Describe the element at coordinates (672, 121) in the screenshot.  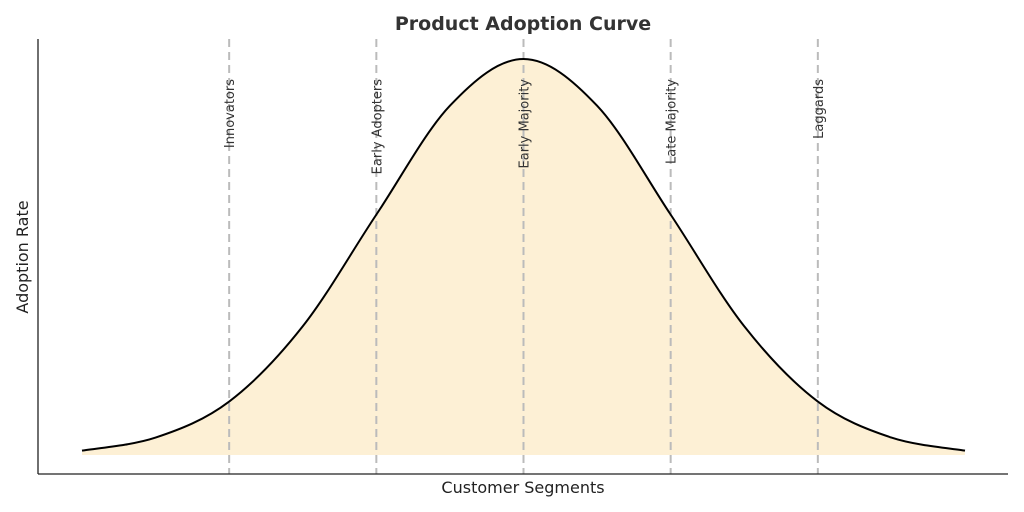
I see `segment-label-late-majority: Late Majority` at that location.